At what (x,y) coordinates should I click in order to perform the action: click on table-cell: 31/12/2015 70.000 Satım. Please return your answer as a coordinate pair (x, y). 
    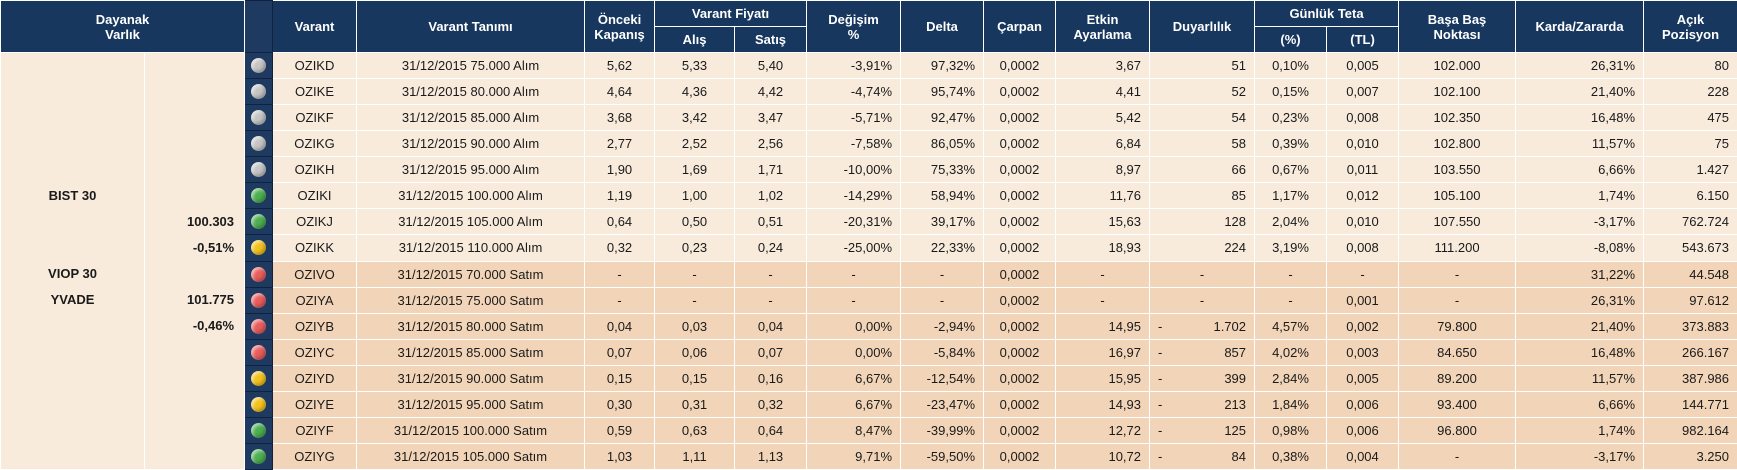
    Looking at the image, I should click on (471, 274).